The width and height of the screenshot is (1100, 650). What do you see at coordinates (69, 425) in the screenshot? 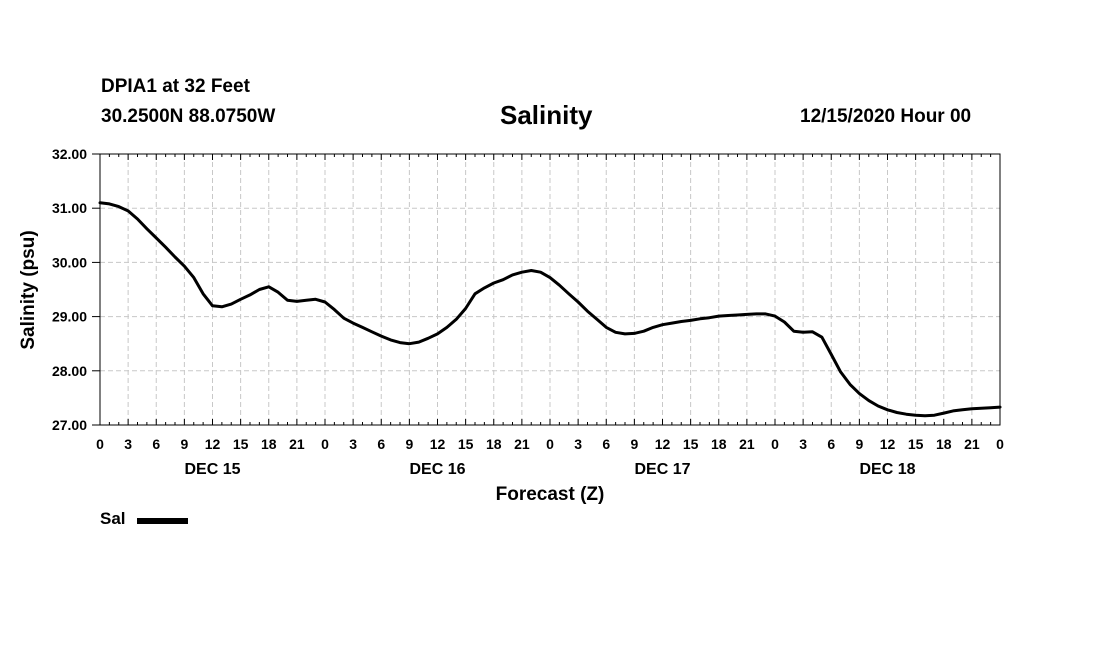
I see `y-tick-label: 27.00` at bounding box center [69, 425].